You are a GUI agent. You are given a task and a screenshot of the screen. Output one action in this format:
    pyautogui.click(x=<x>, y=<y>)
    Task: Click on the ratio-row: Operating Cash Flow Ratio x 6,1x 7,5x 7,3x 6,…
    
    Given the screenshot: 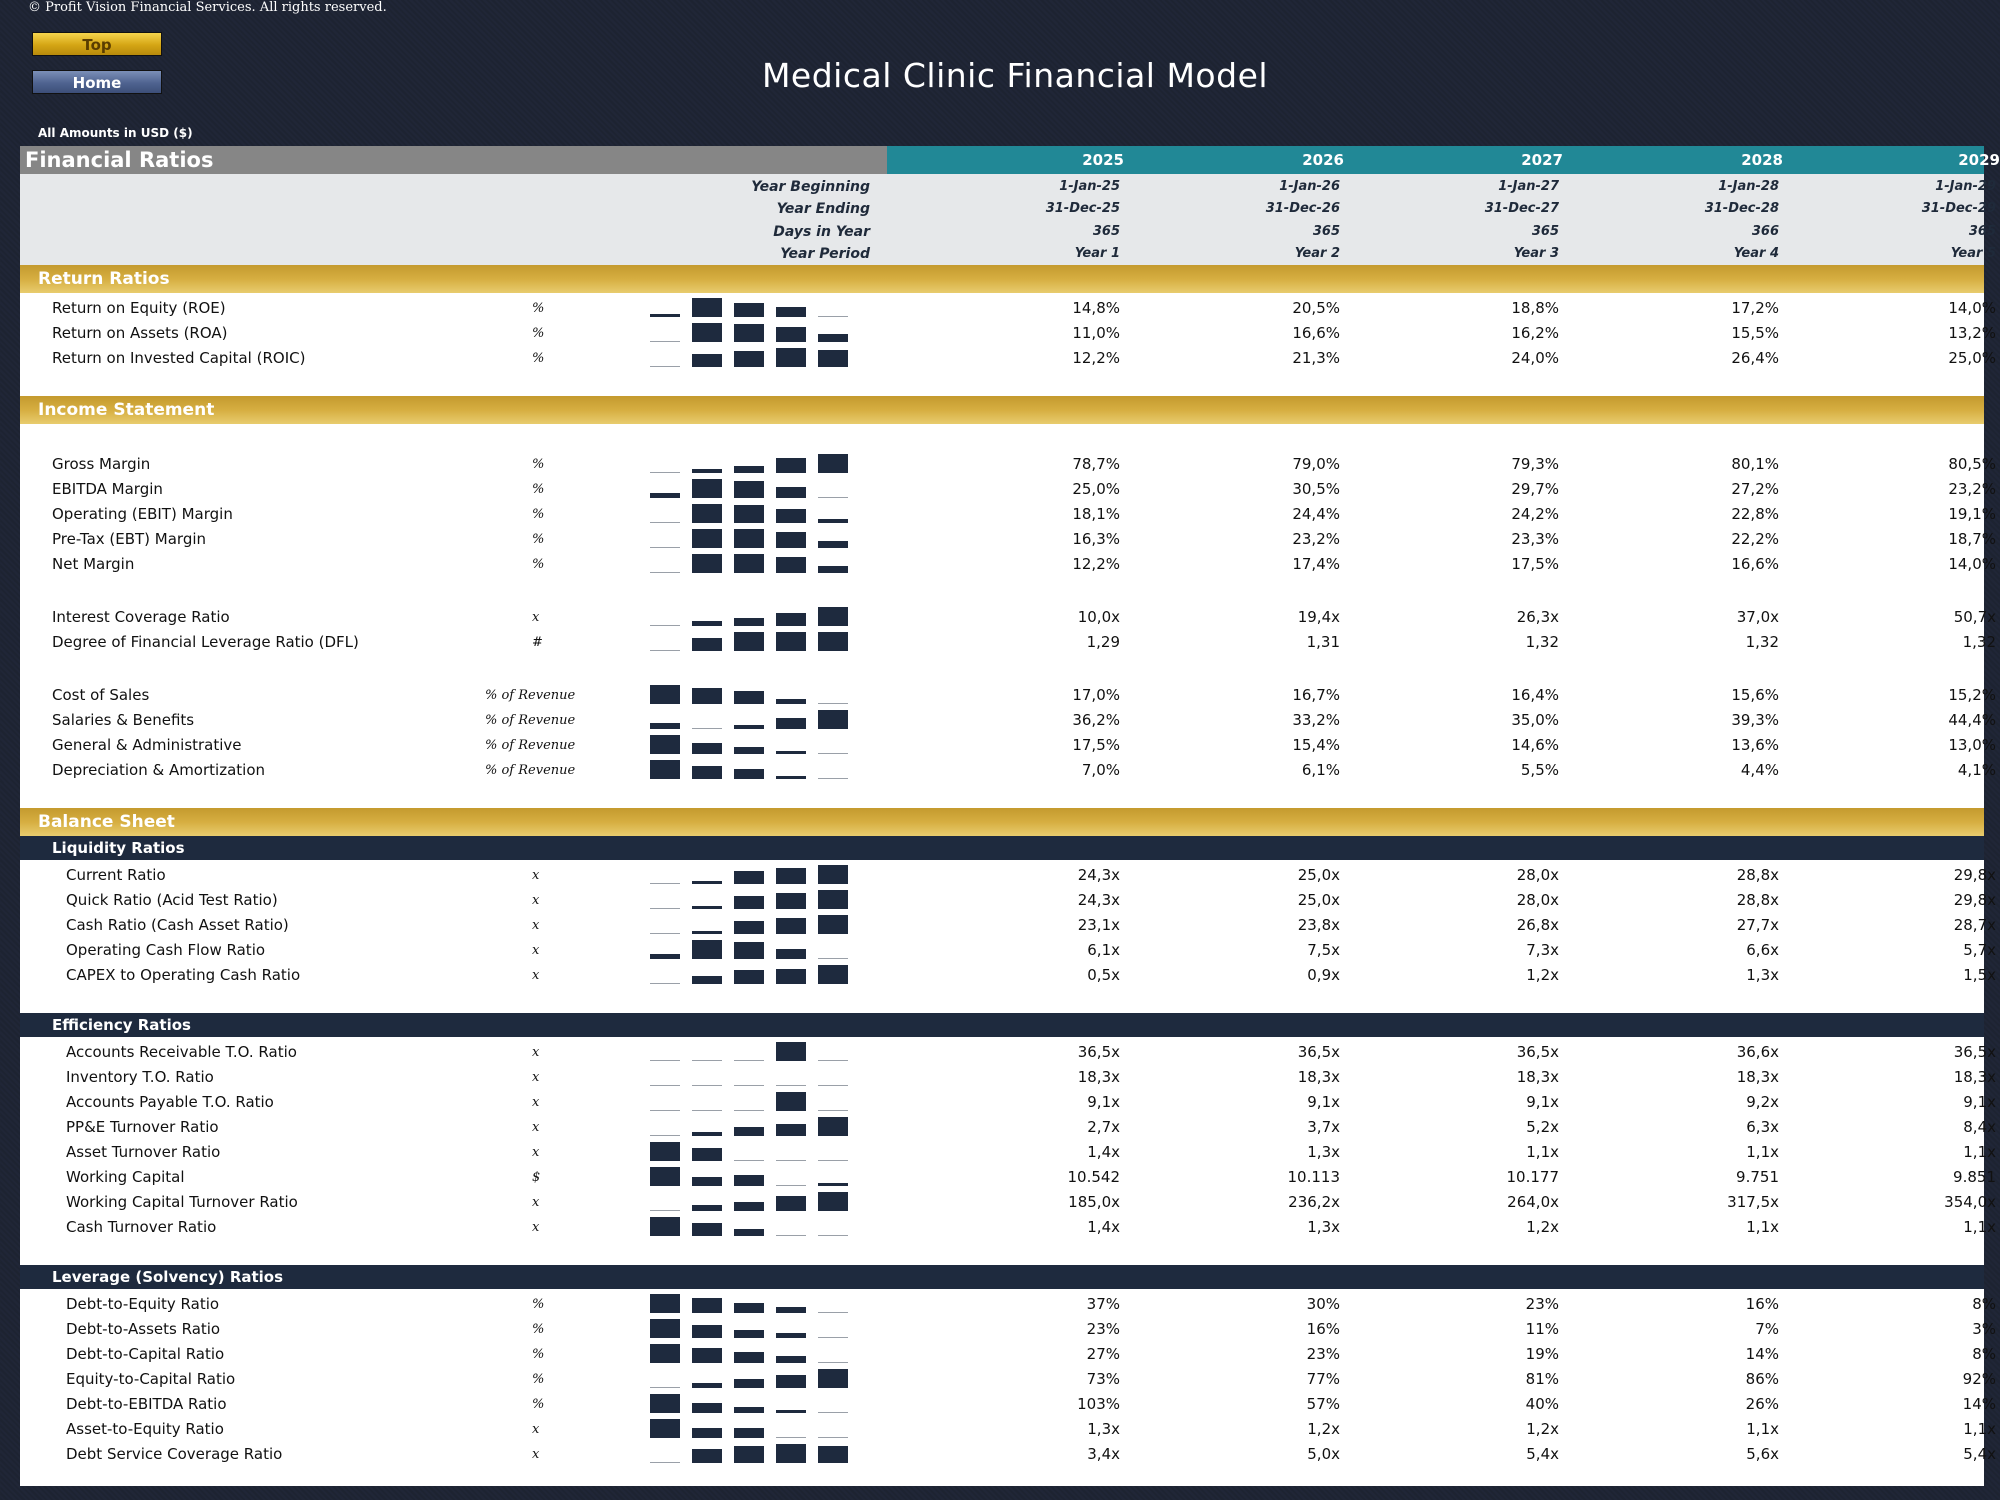 What is the action you would take?
    pyautogui.click(x=1008, y=950)
    